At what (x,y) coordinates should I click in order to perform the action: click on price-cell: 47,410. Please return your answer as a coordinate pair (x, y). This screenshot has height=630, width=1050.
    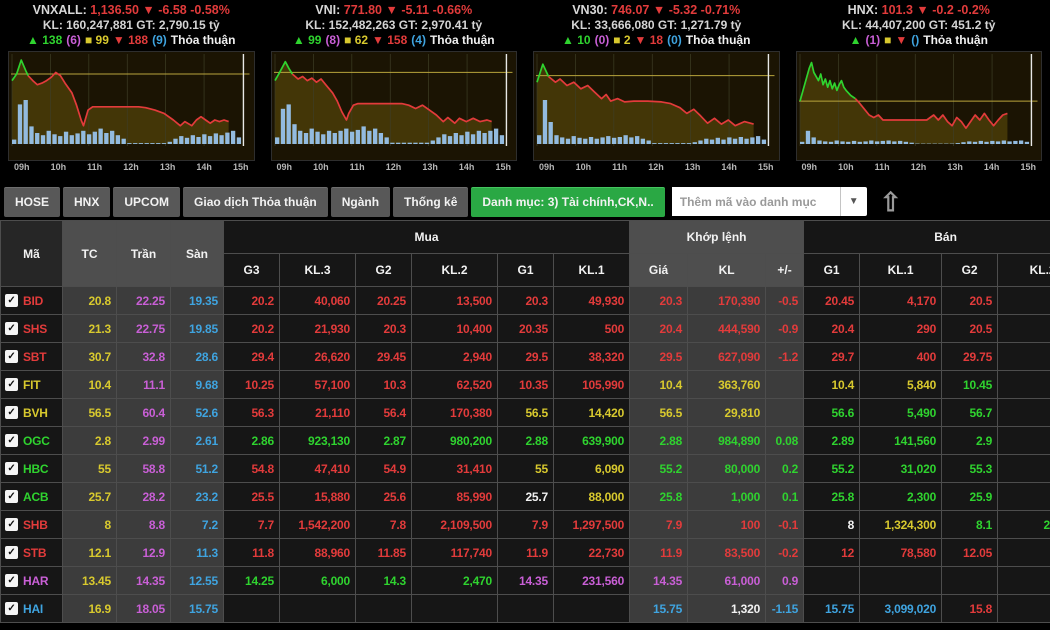
    Looking at the image, I should click on (317, 468).